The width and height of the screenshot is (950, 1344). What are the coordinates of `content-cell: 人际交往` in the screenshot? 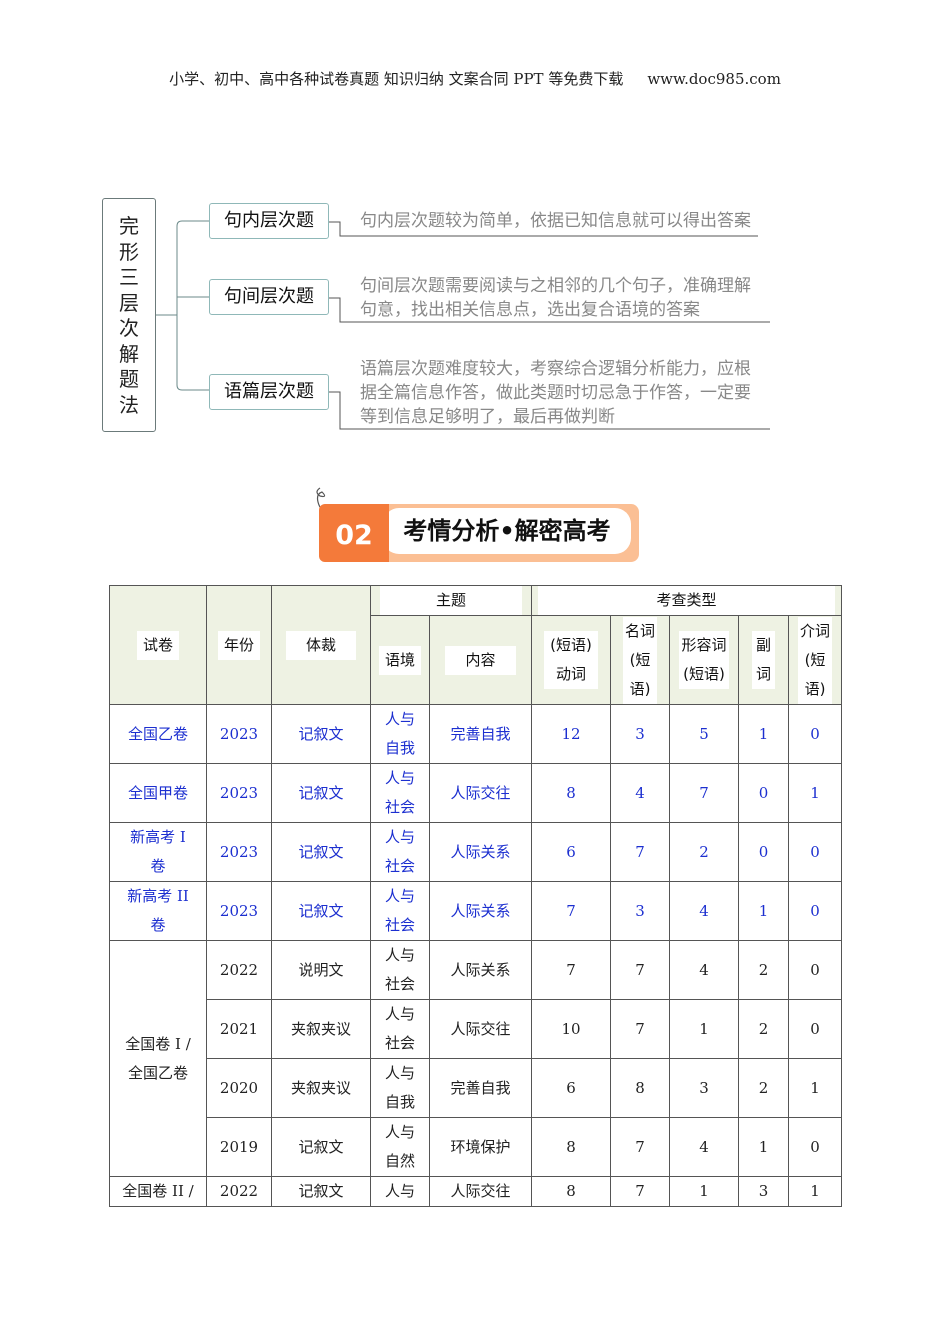 It's located at (480, 1029).